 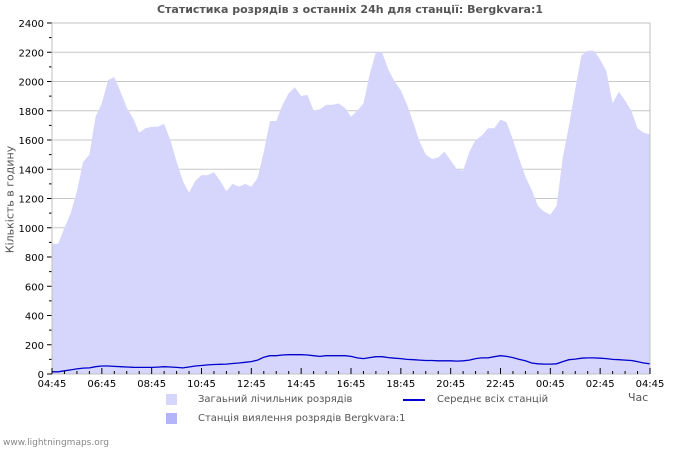 I want to click on svg-text: 12:45, so click(x=251, y=384).